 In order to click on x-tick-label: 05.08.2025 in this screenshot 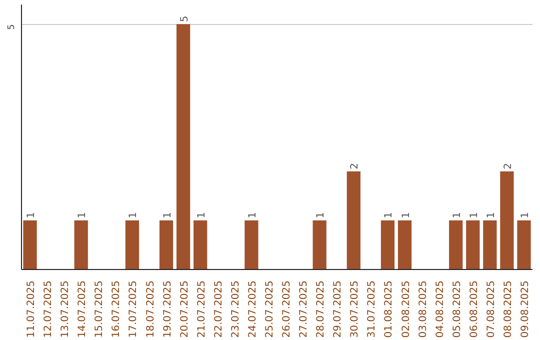, I will do `click(457, 309)`.